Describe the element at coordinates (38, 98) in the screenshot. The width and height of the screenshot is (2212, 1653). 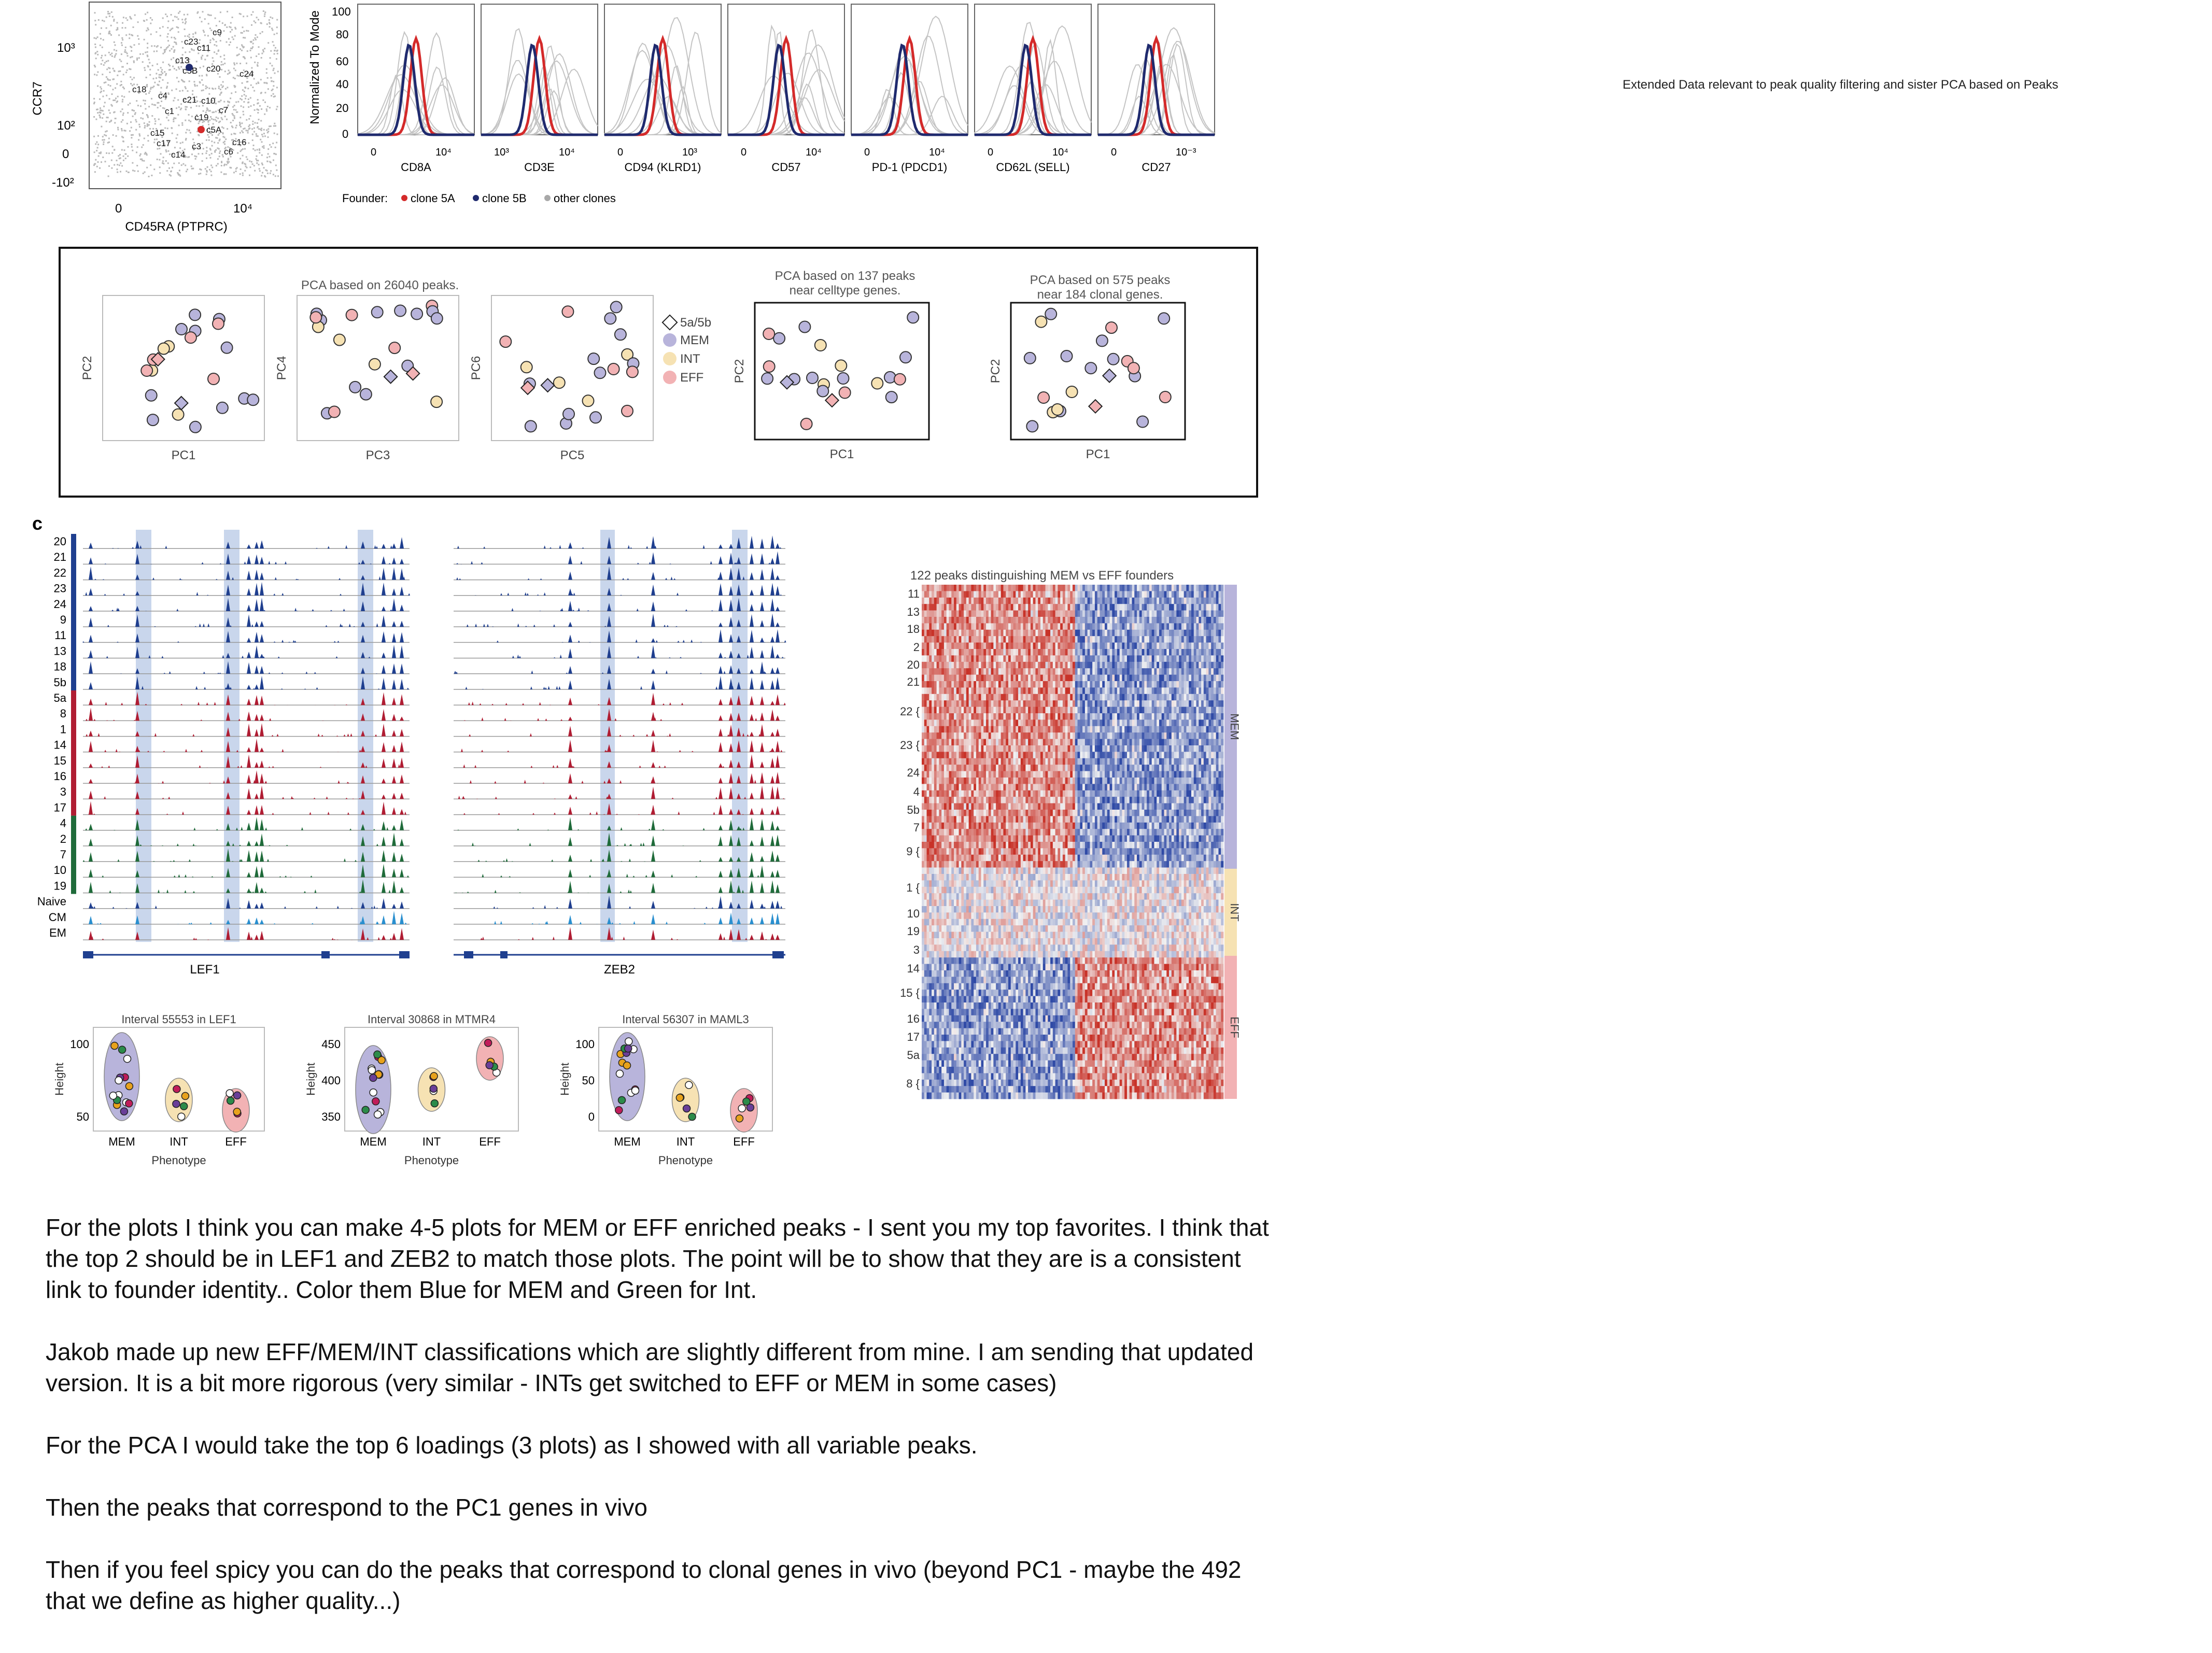
I see `scatter-ylabel: CCR7` at that location.